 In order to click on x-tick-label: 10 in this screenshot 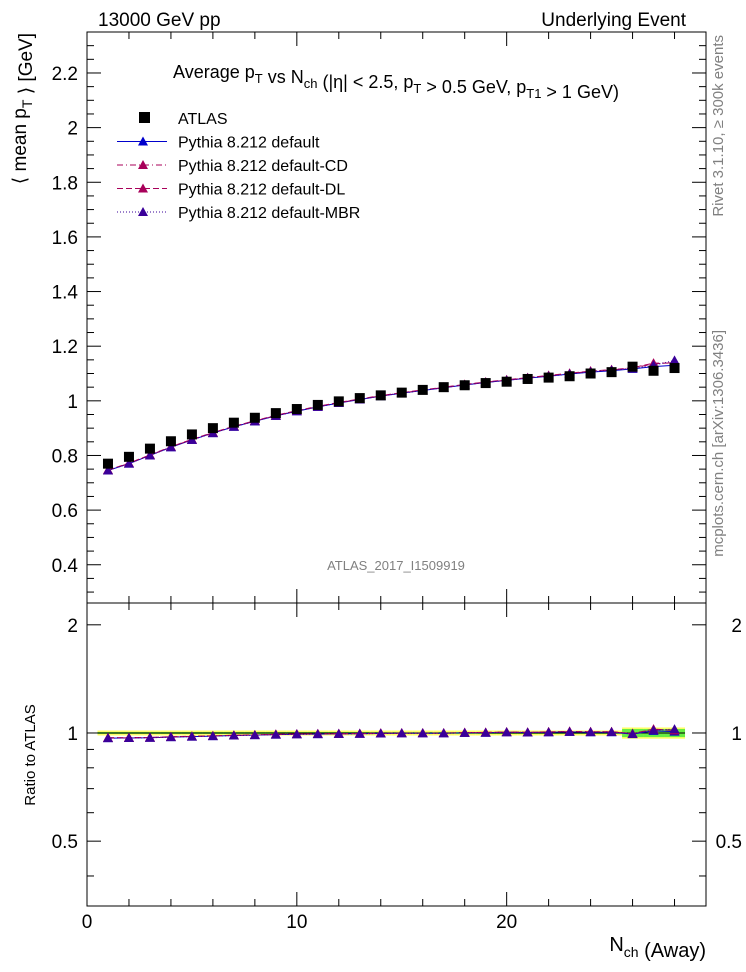, I will do `click(296, 922)`.